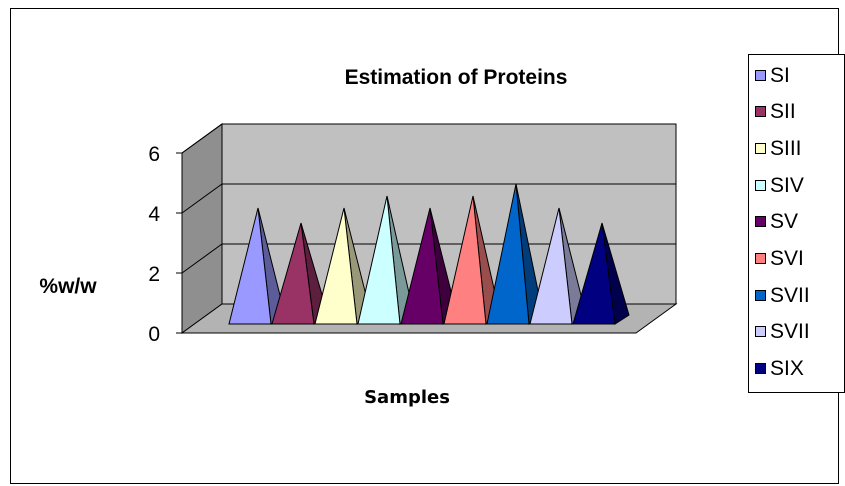 This screenshot has height=486, width=845. I want to click on legend-label: SIII, so click(786, 148).